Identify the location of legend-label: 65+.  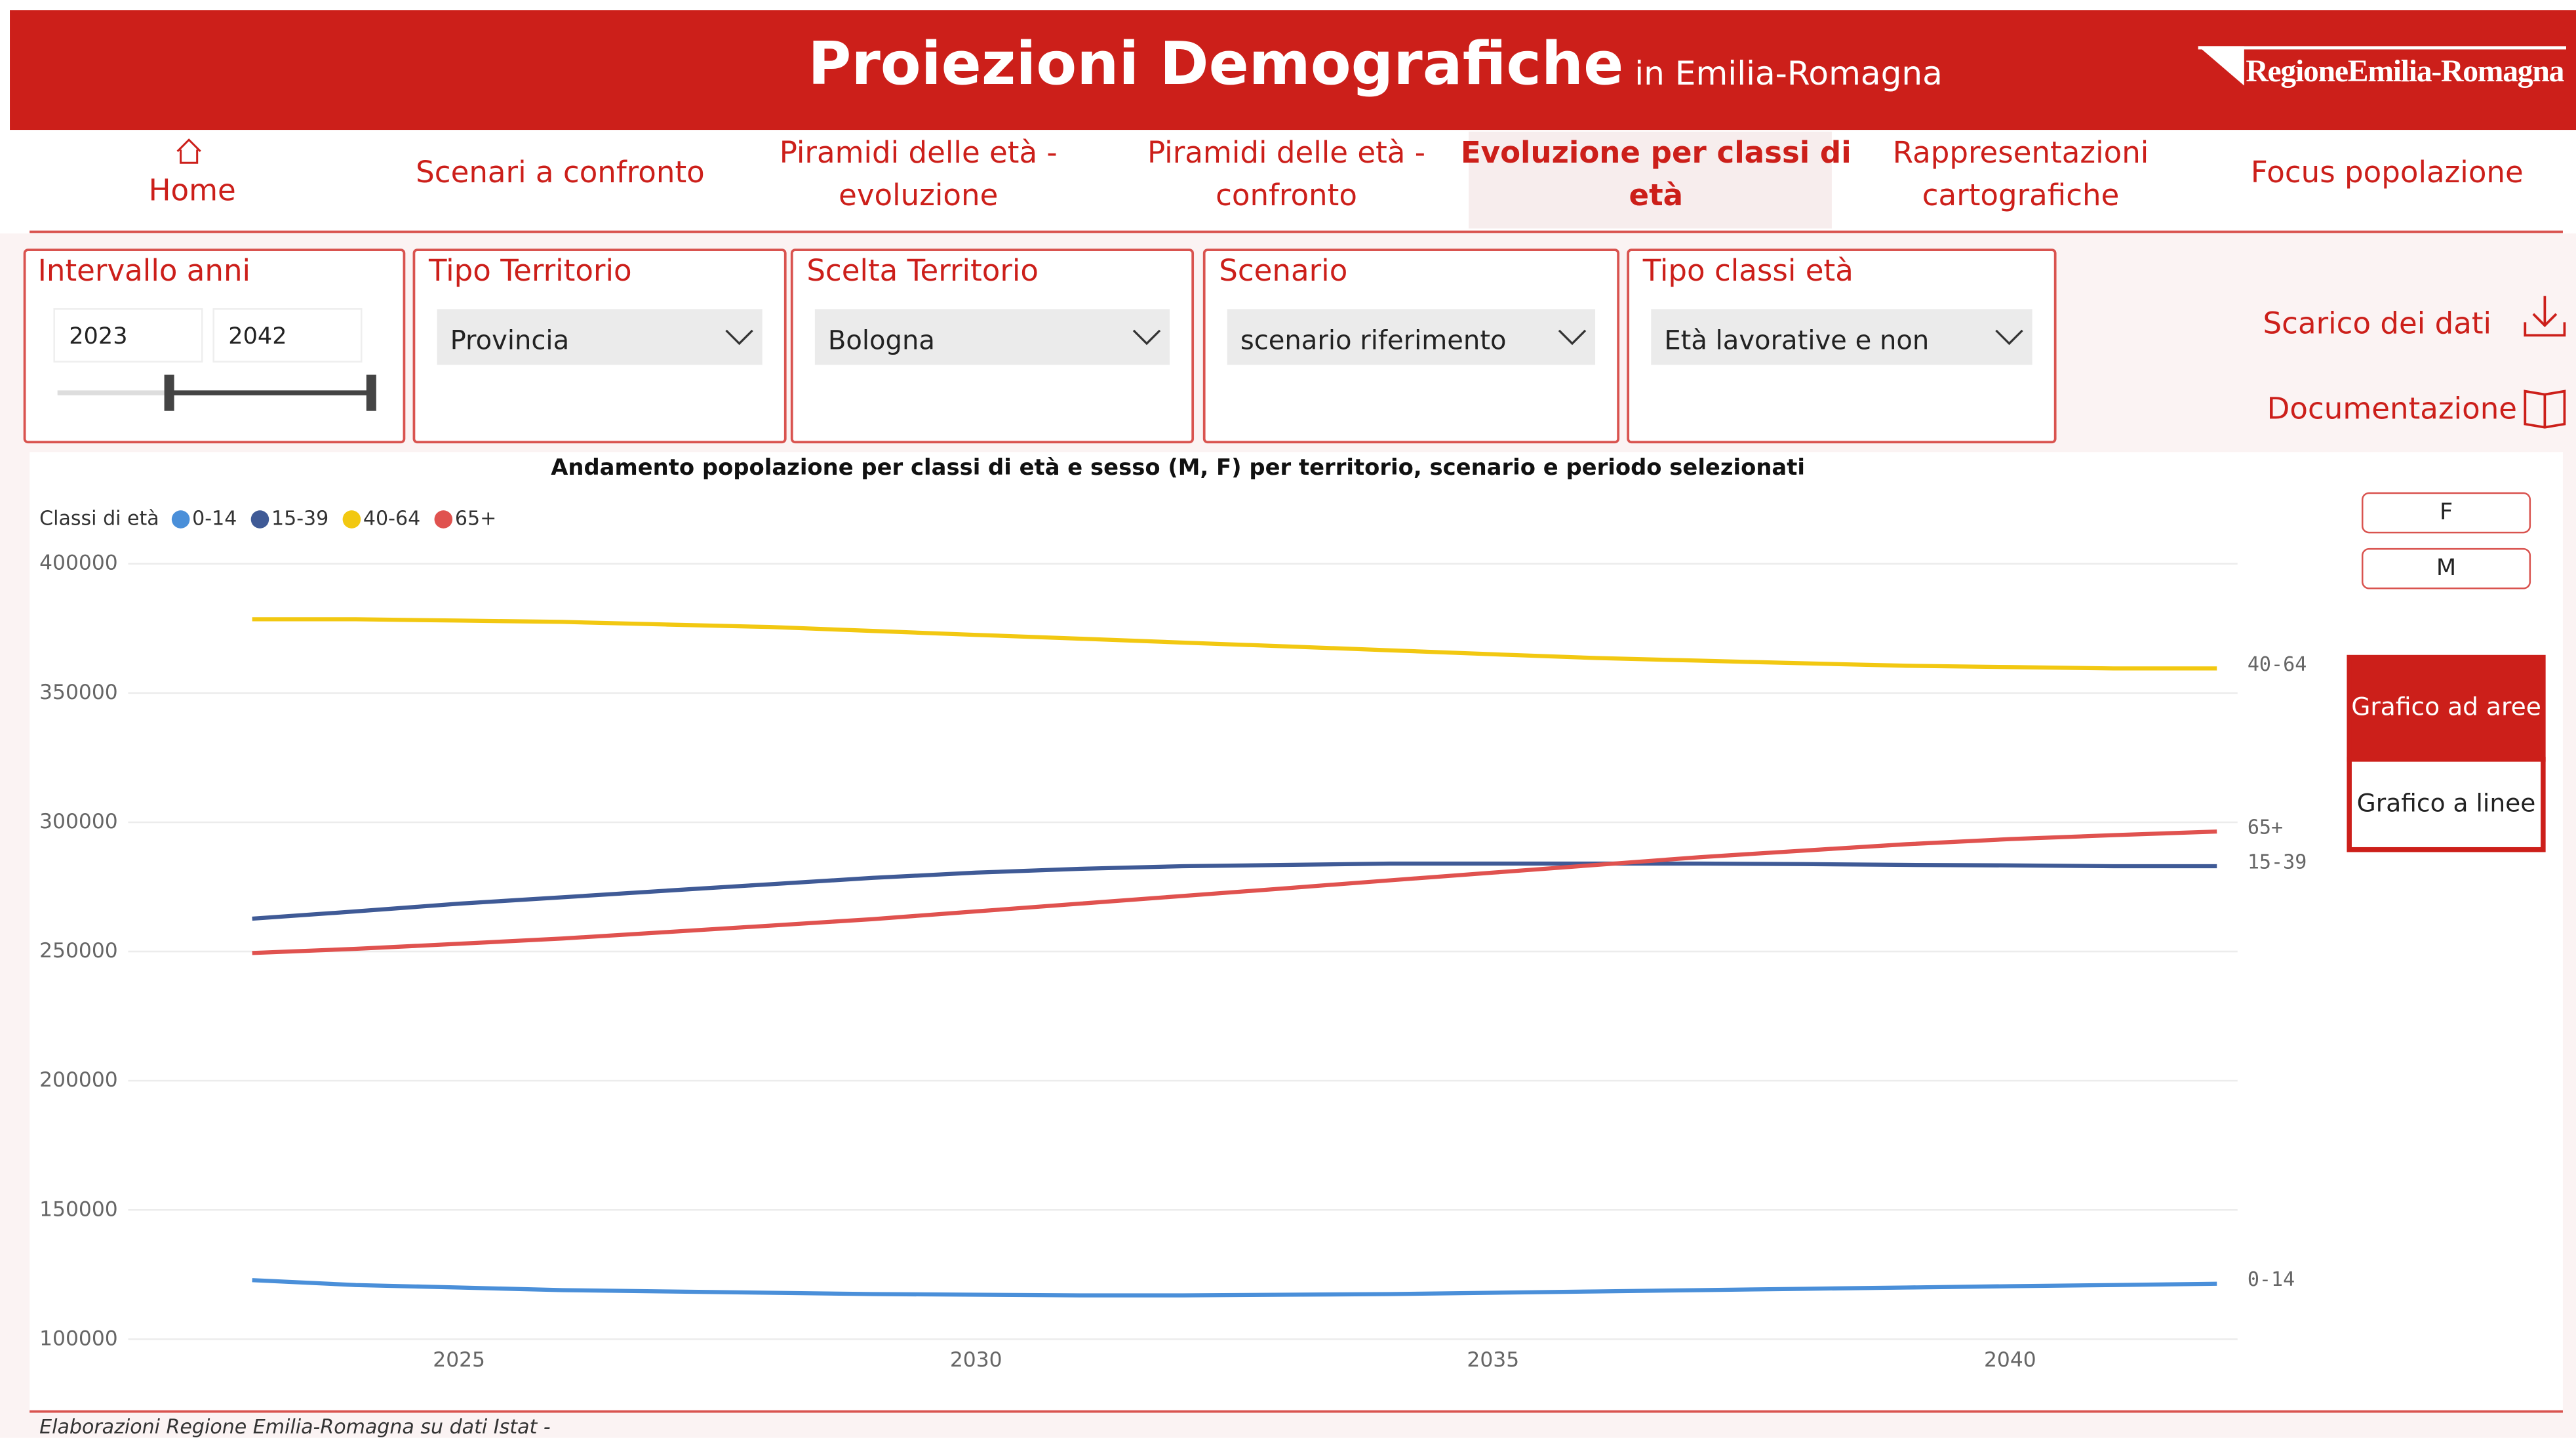
(475, 519).